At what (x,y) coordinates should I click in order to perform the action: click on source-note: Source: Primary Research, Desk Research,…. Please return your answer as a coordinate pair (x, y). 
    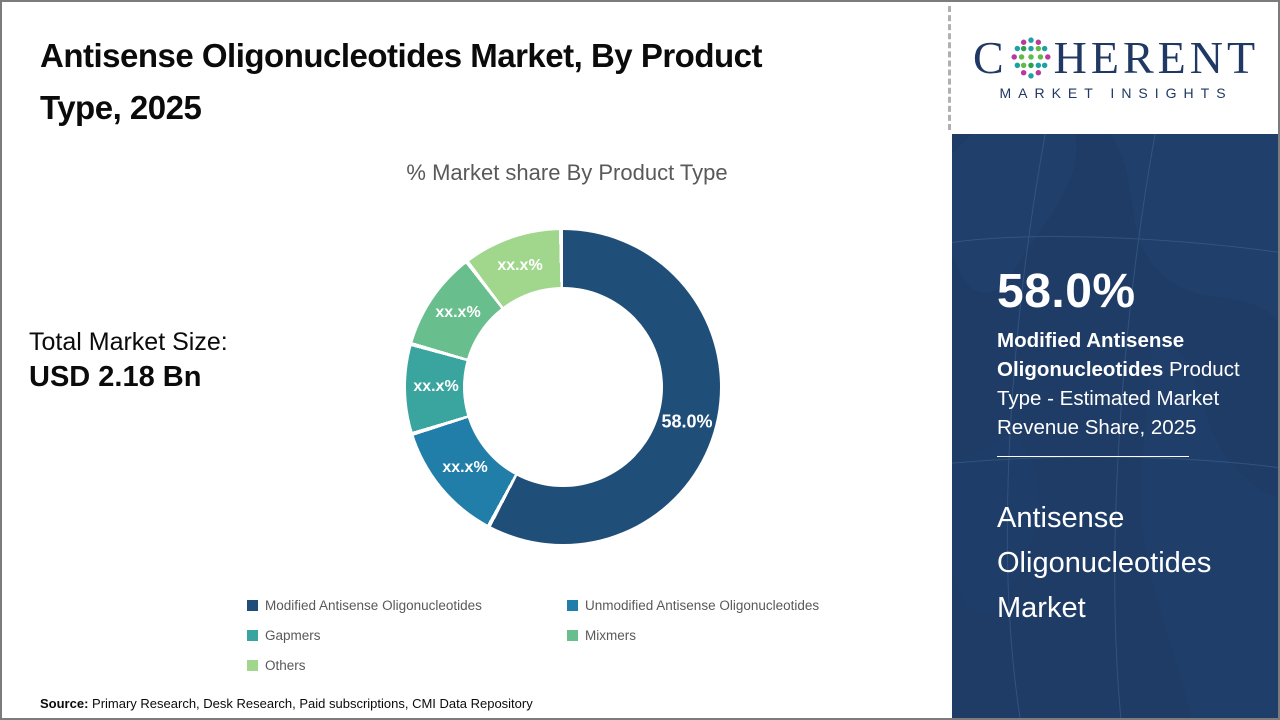
    Looking at the image, I should click on (286, 703).